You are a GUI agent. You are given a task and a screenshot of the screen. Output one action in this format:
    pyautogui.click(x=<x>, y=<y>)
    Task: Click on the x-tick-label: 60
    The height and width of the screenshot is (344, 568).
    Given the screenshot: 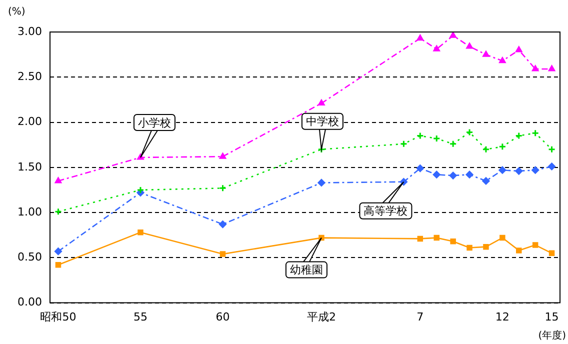 What is the action you would take?
    pyautogui.click(x=223, y=317)
    